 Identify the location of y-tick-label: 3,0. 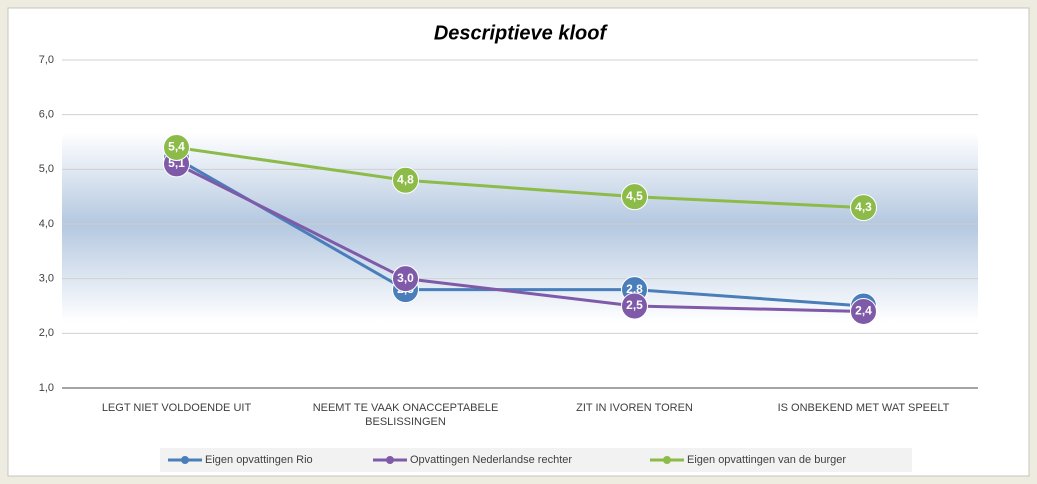
(46, 279).